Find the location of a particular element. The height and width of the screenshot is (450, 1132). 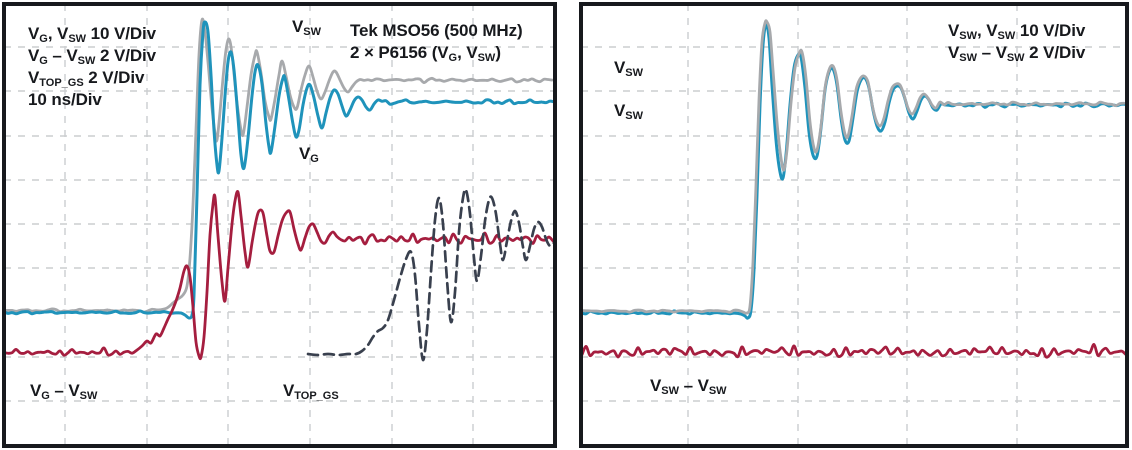

left-label-vsw: VSW is located at coordinates (306, 27).